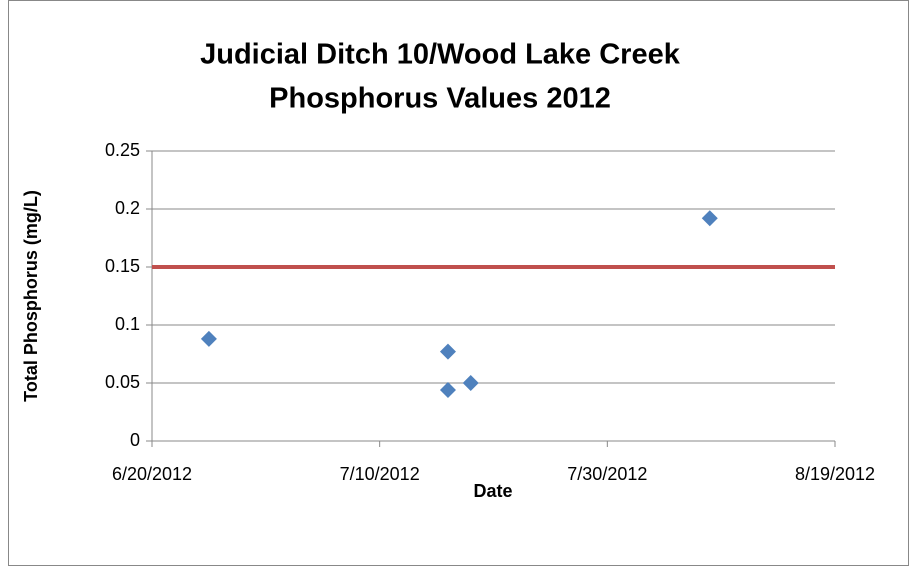 Image resolution: width=910 pixels, height=579 pixels. What do you see at coordinates (380, 474) in the screenshot?
I see `x-tick-label: 7/10/2012` at bounding box center [380, 474].